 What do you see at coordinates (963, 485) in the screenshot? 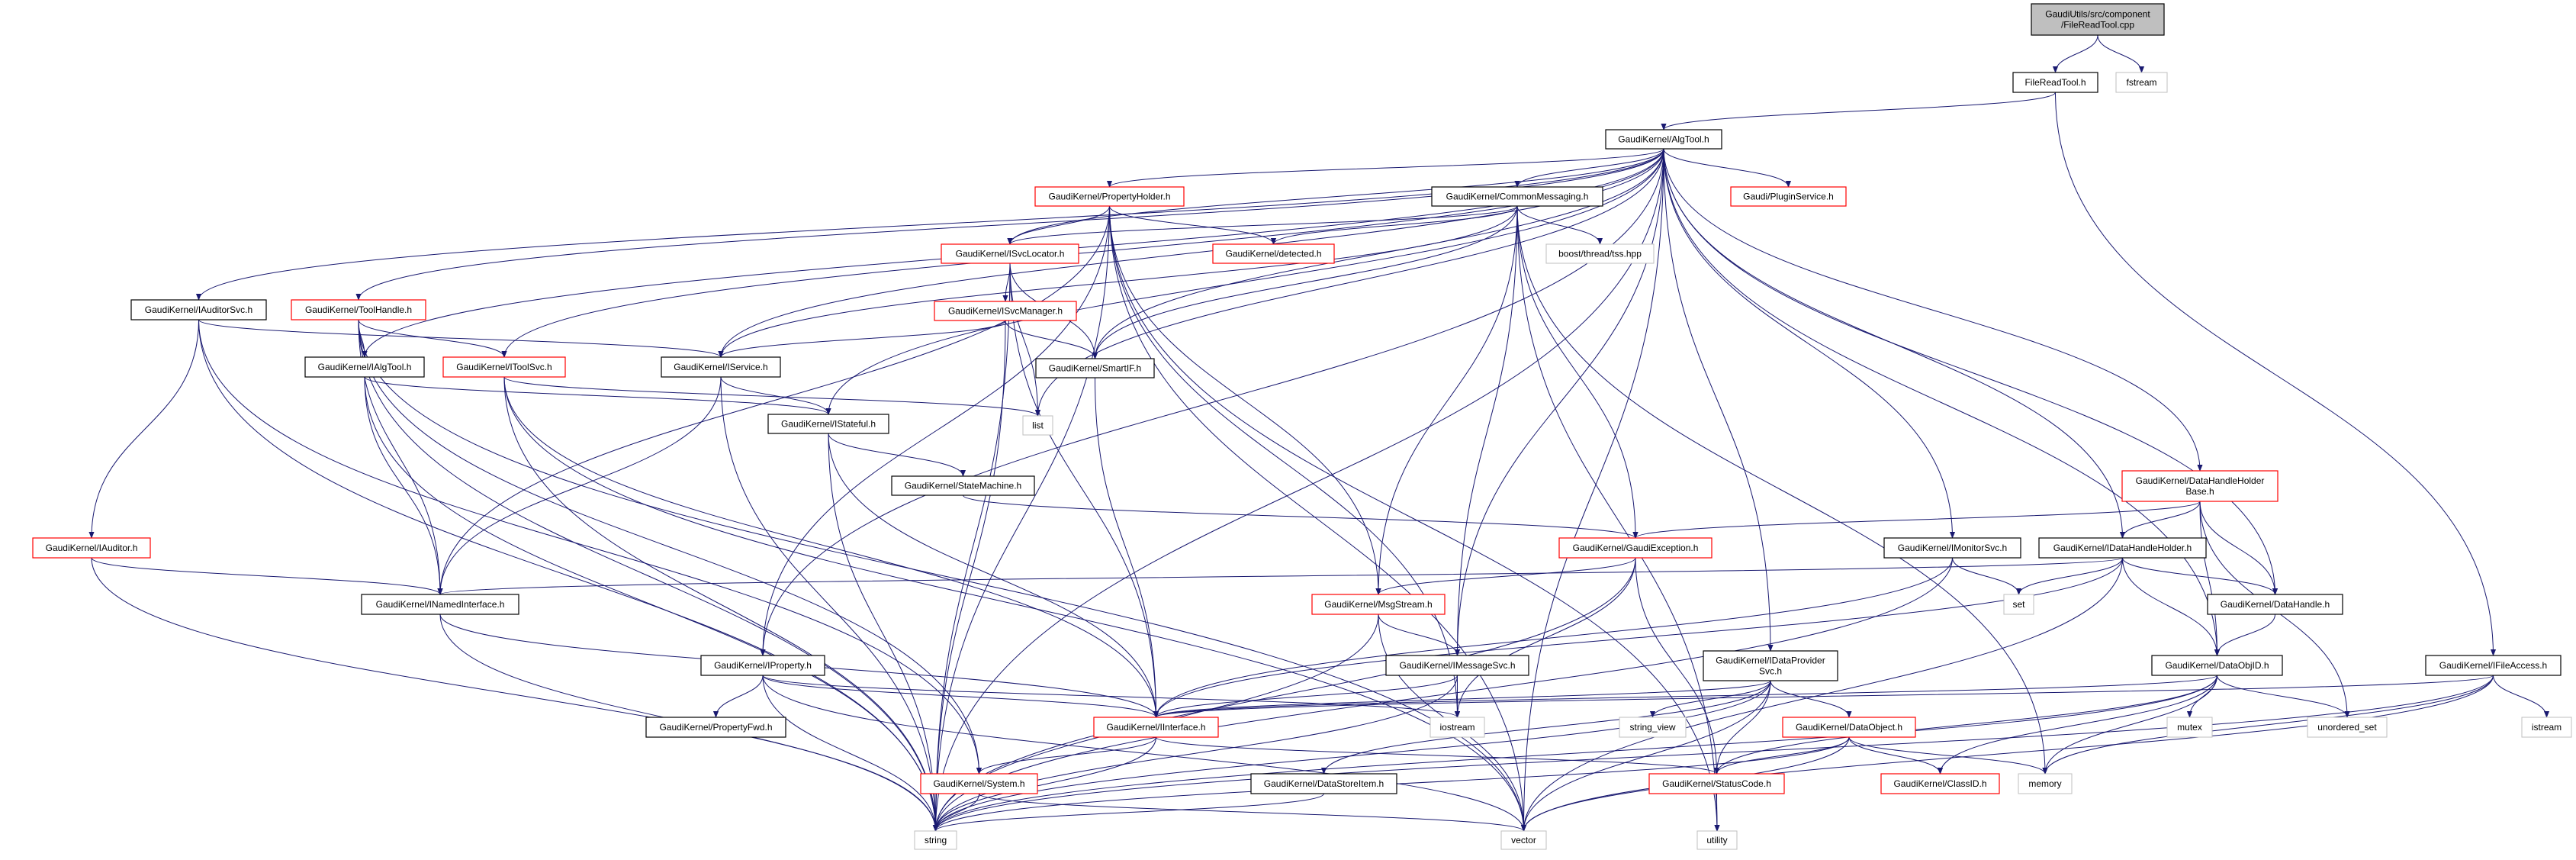
I see `node-state-machine: GaudiKernel/StateMachine.h` at bounding box center [963, 485].